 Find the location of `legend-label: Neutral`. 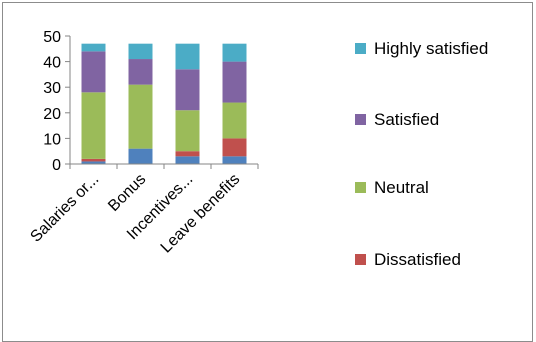

legend-label: Neutral is located at coordinates (401, 187).